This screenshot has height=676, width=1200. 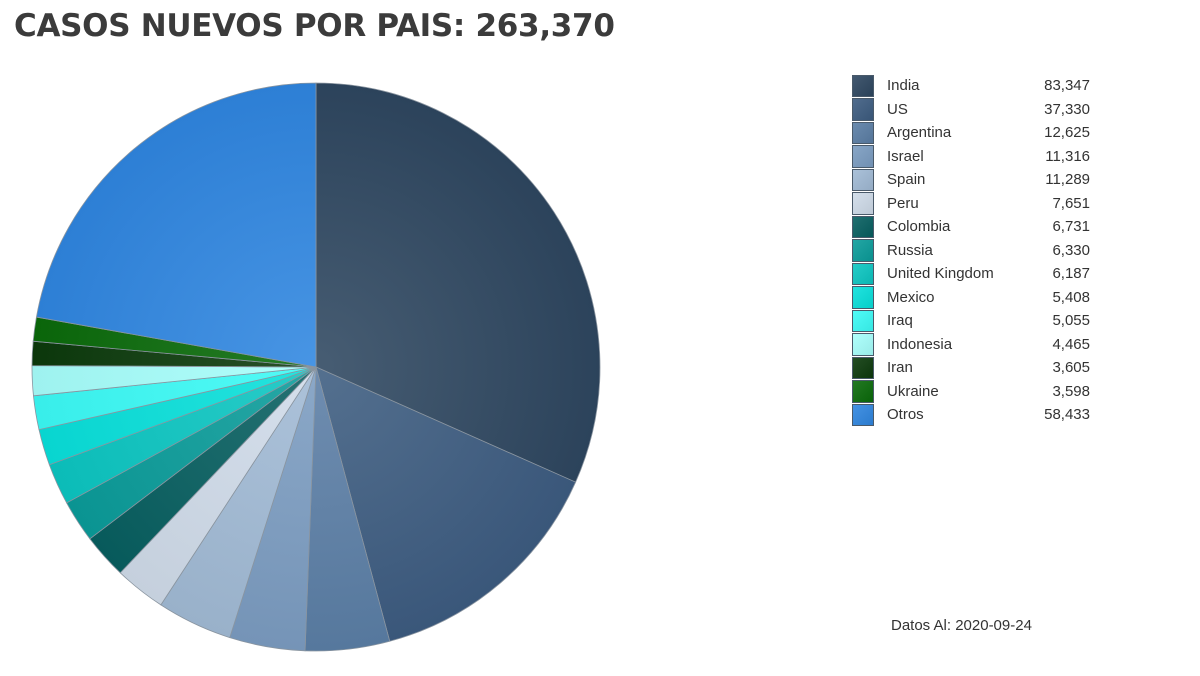 I want to click on legend-value: 37,330, so click(x=1067, y=109).